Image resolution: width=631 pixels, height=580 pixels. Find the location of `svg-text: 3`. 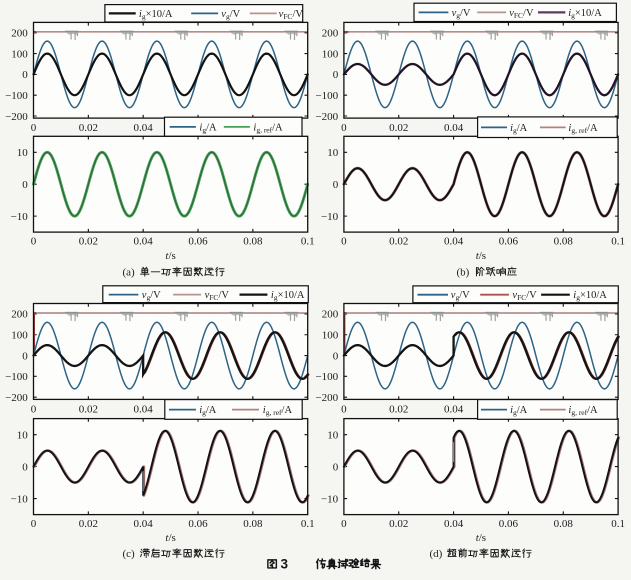

svg-text: 3 is located at coordinates (285, 563).